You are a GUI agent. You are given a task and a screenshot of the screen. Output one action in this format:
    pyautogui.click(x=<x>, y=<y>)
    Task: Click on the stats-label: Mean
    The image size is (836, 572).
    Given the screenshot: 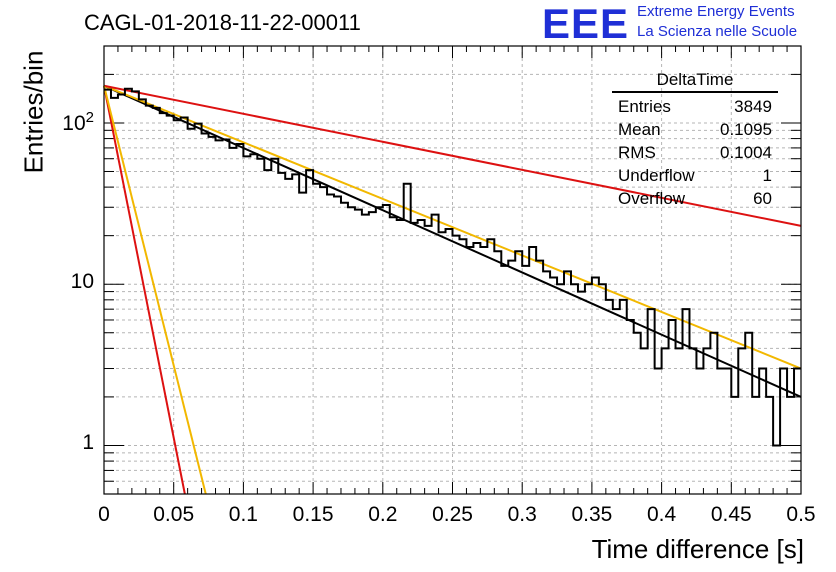 What is the action you would take?
    pyautogui.click(x=639, y=129)
    